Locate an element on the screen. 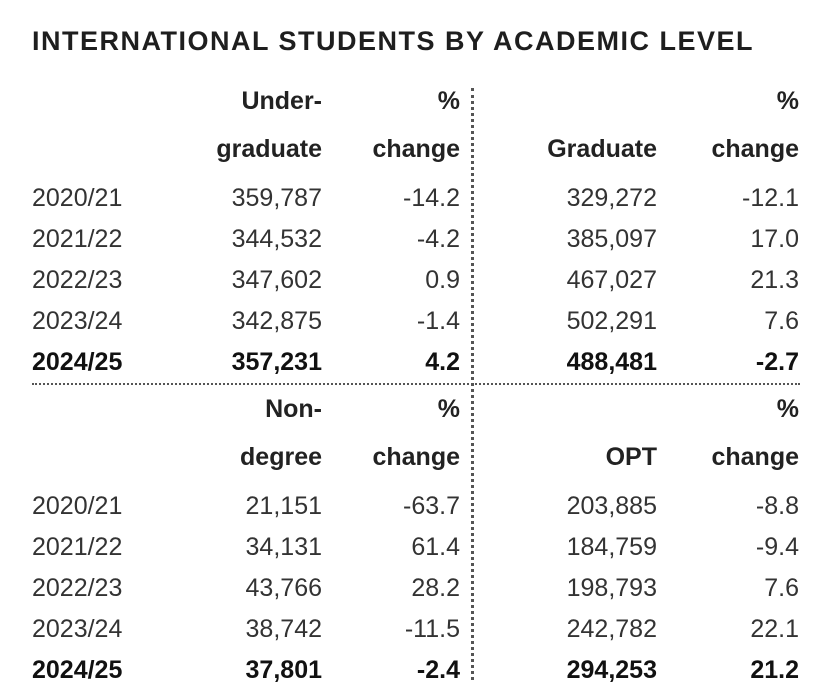 This screenshot has width=831, height=689. table-cell-left: 347,602 is located at coordinates (276, 280).